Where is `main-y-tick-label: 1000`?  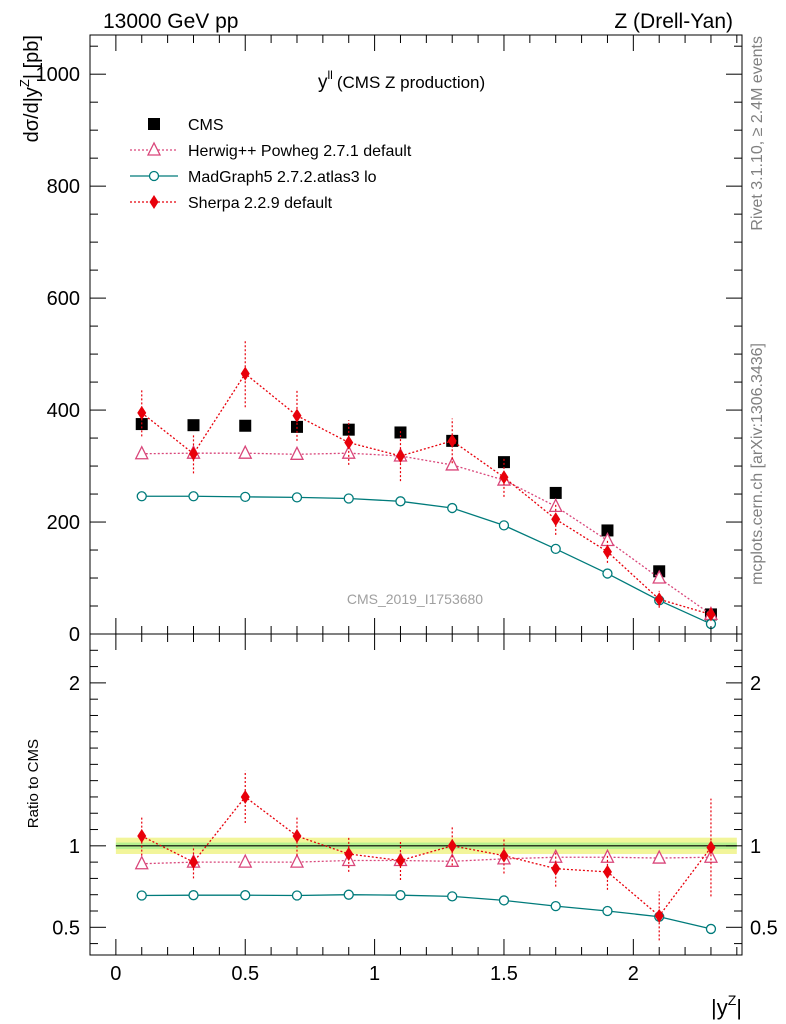 main-y-tick-label: 1000 is located at coordinates (58, 75).